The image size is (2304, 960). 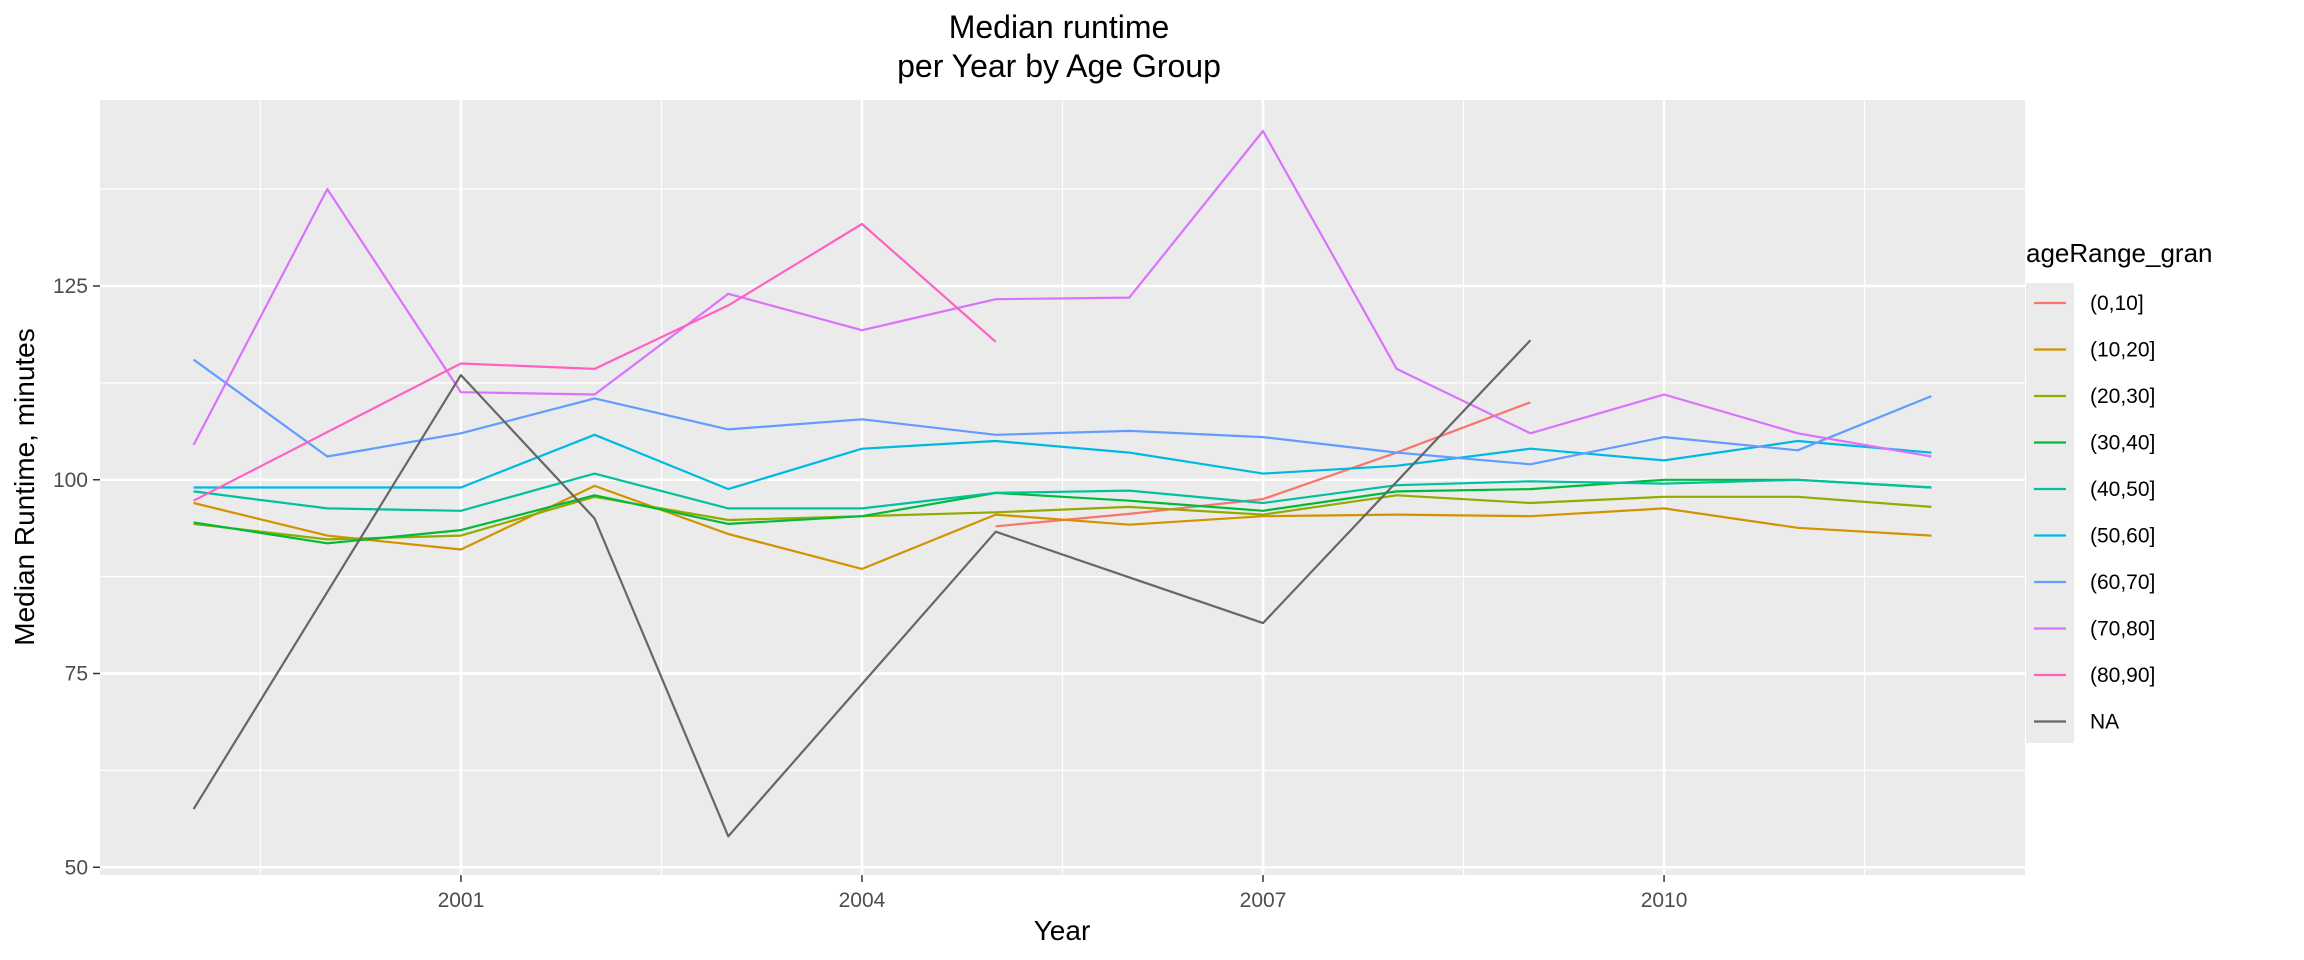 I want to click on x-axis-title: Year, so click(x=1062, y=930).